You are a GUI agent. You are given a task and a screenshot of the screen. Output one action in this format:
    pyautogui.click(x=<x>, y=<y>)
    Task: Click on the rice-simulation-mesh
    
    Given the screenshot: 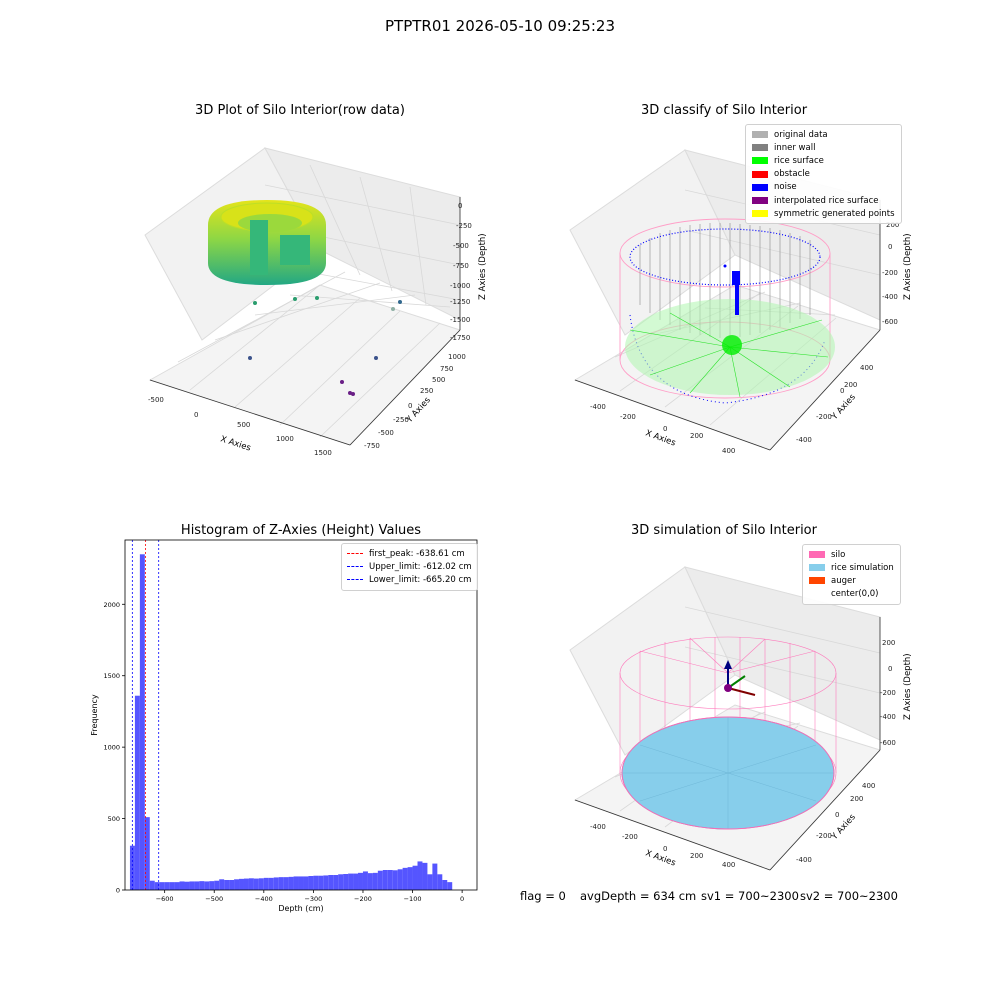 What is the action you would take?
    pyautogui.click(x=728, y=773)
    